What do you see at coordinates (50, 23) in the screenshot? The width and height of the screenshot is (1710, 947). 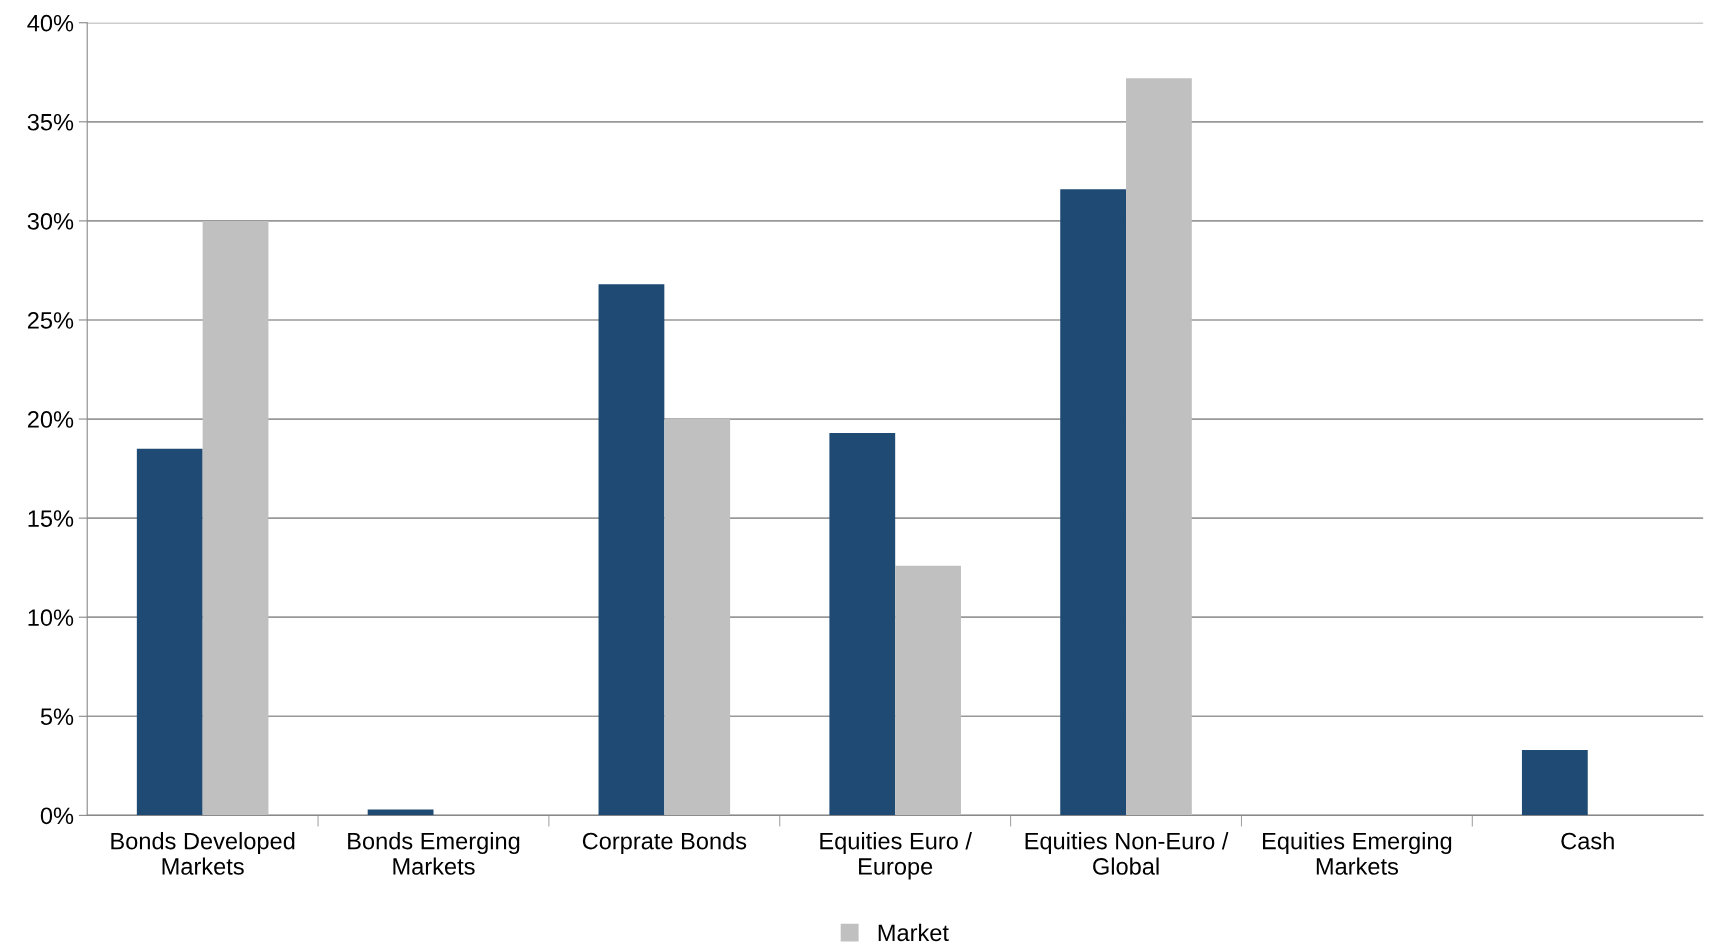 I see `y-tick-label: 40%` at bounding box center [50, 23].